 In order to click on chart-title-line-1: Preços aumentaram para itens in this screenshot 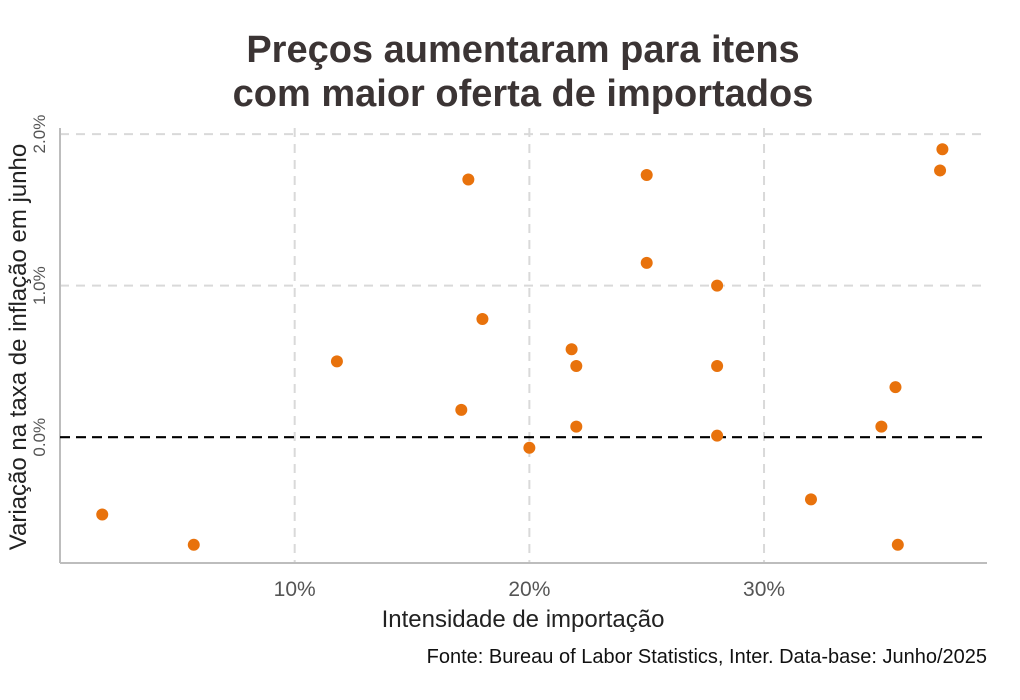, I will do `click(522, 50)`.